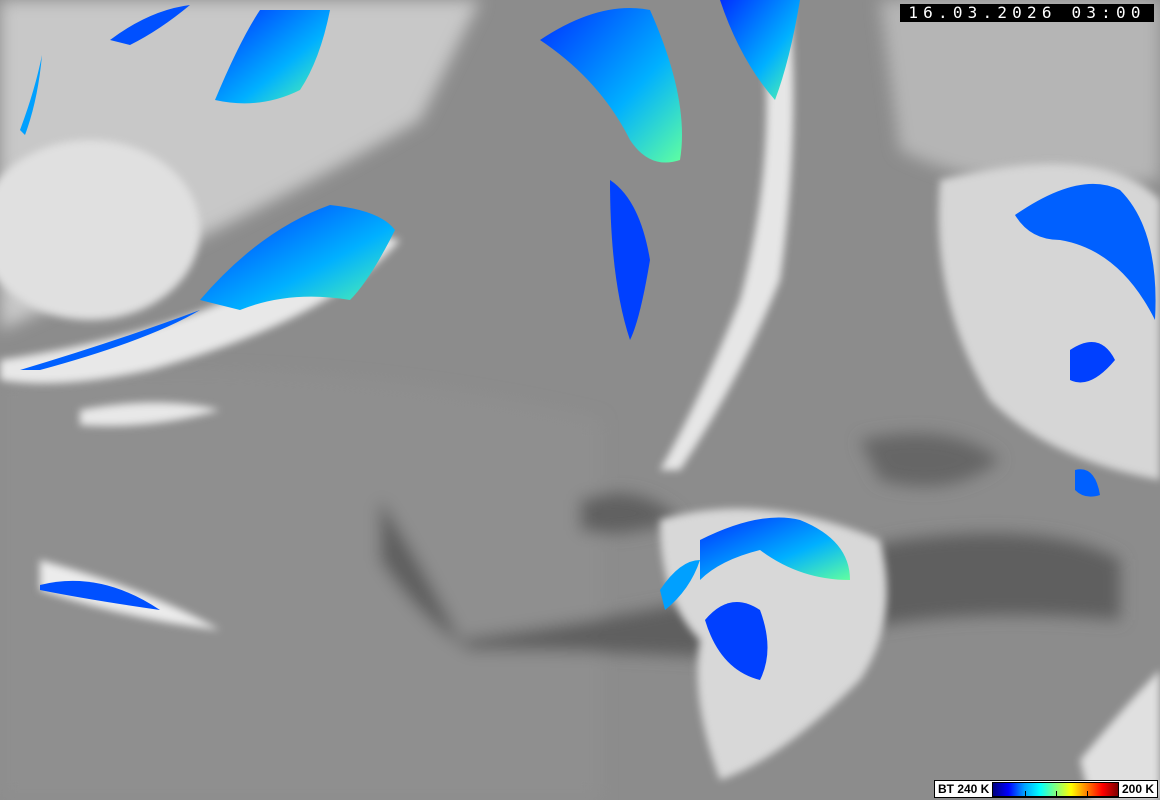 The width and height of the screenshot is (1160, 800). What do you see at coordinates (1055, 789) in the screenshot?
I see `colorbar-gradient` at bounding box center [1055, 789].